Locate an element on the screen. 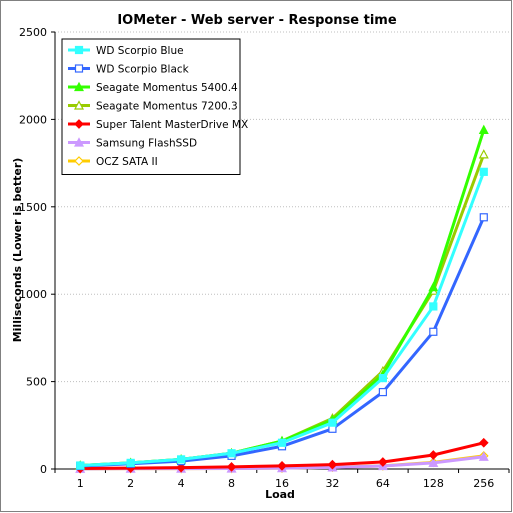  legend-box is located at coordinates (151, 106).